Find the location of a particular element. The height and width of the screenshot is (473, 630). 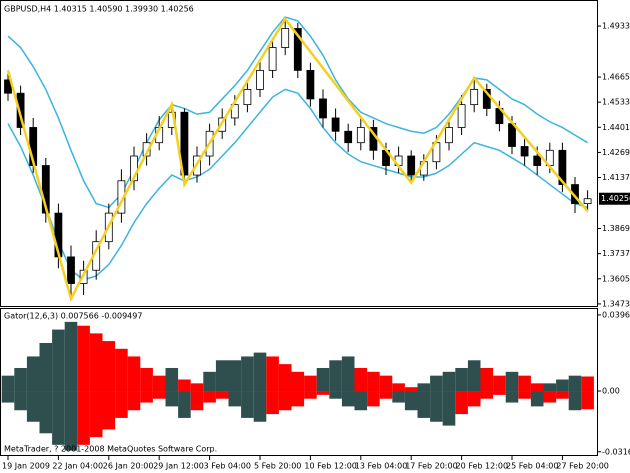

x-tick-label: 29 Jan 12:00 is located at coordinates (178, 466).